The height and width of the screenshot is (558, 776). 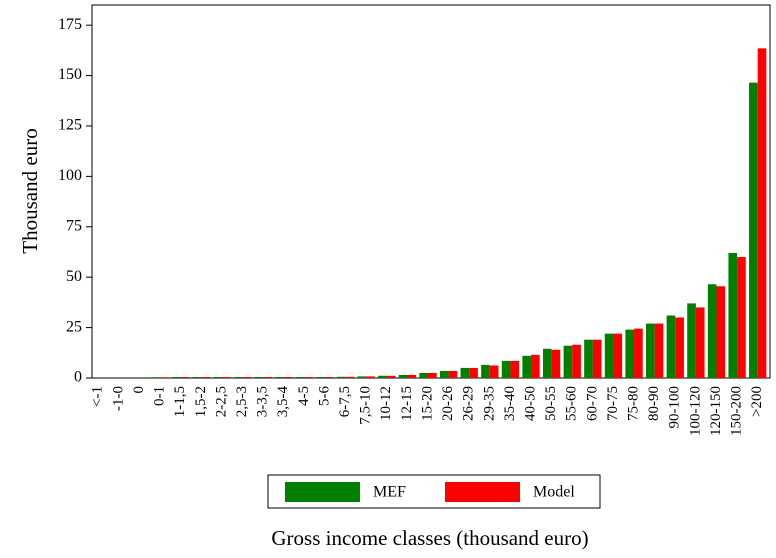 What do you see at coordinates (74, 326) in the screenshot?
I see `y-tick-label: 25` at bounding box center [74, 326].